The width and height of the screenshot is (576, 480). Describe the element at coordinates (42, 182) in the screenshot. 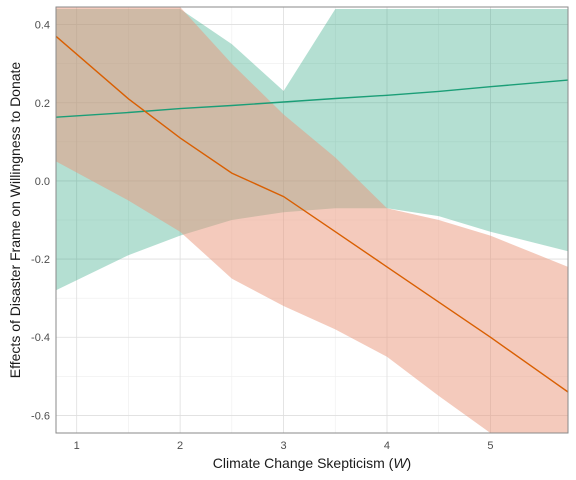

I see `y-tick-label: 0.0` at that location.